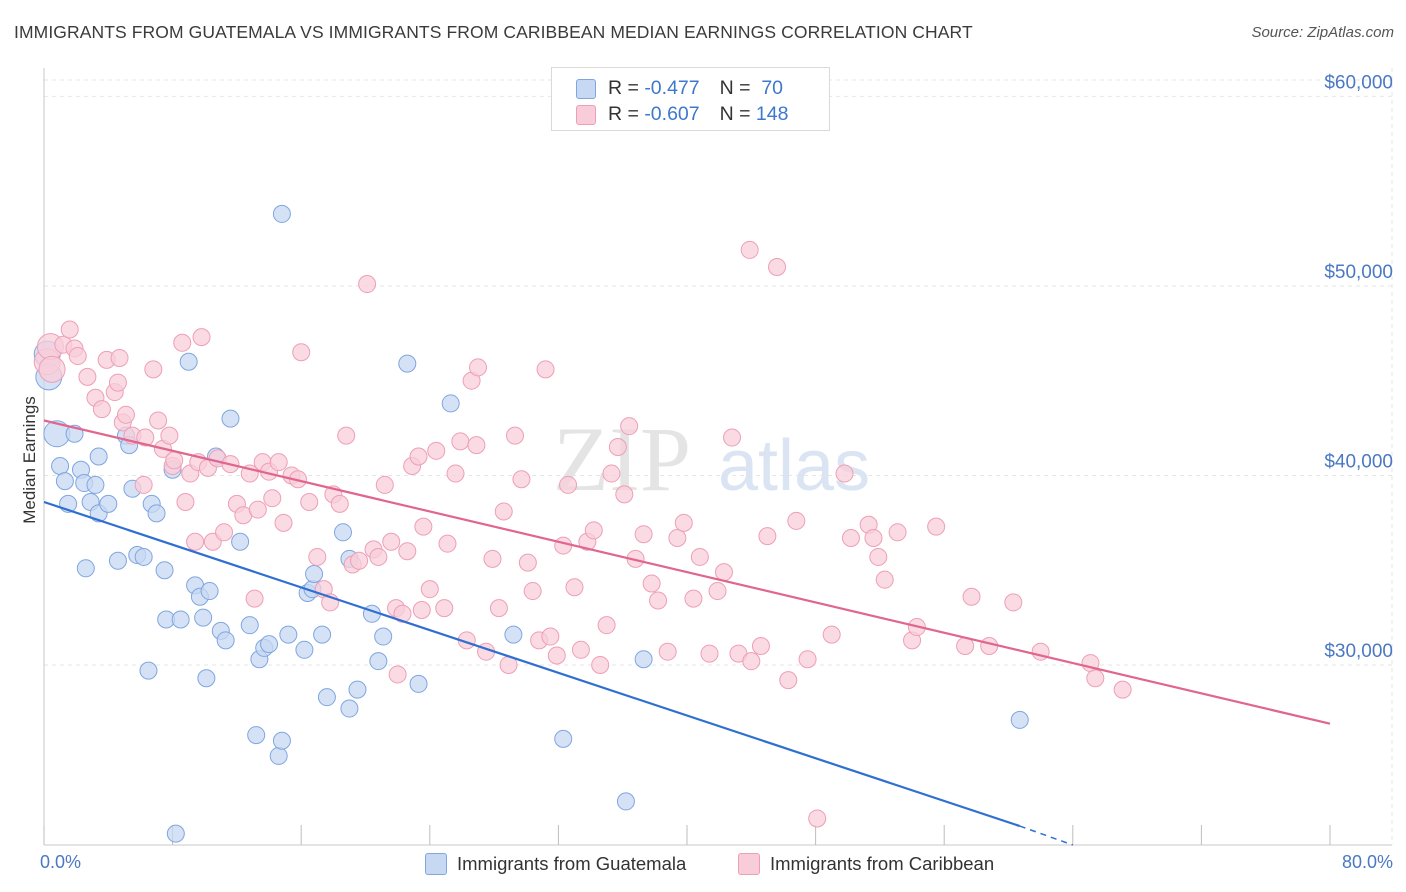  What do you see at coordinates (1358, 82) in the screenshot?
I see `y-tick-label: $60,000` at bounding box center [1358, 82].